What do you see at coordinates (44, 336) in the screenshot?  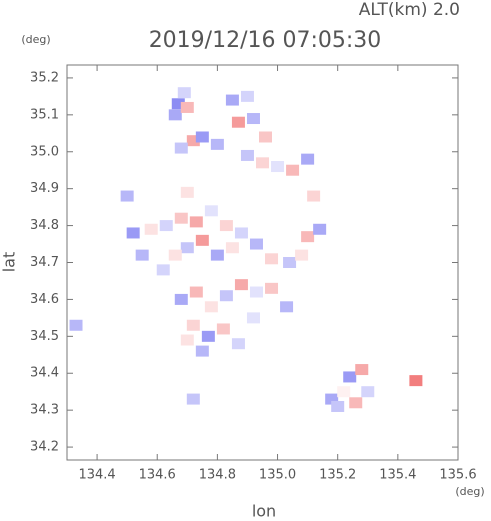 I see `y-tick-label: 34.5` at bounding box center [44, 336].